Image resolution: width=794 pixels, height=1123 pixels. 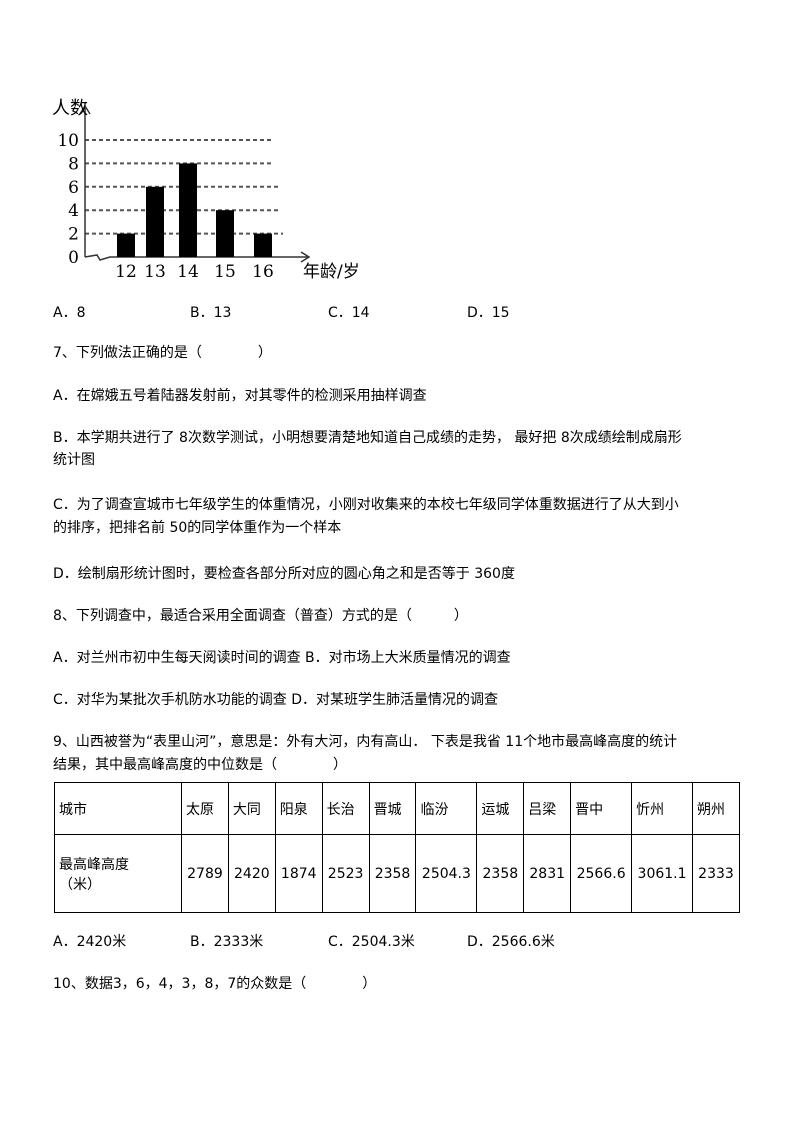 What do you see at coordinates (500, 808) in the screenshot?
I see `city-cell: 运城` at bounding box center [500, 808].